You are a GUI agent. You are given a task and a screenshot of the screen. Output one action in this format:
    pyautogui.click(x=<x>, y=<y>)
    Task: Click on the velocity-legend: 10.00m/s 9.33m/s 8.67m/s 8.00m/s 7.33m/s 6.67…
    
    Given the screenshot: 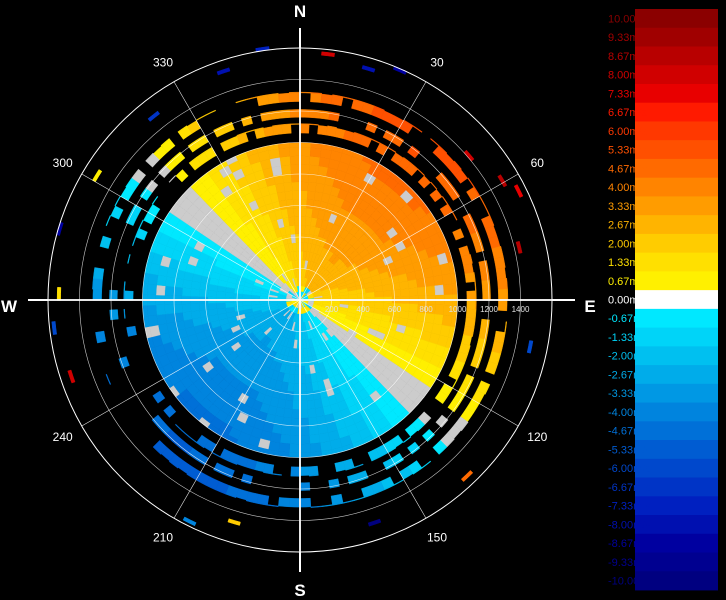 What is the action you would take?
    pyautogui.click(x=663, y=300)
    